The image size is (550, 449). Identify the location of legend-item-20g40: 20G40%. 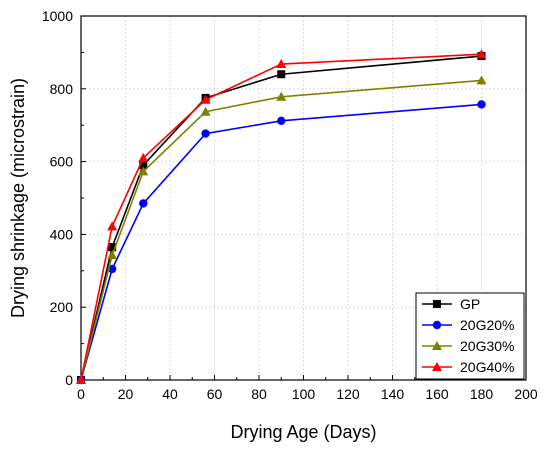
(468, 367).